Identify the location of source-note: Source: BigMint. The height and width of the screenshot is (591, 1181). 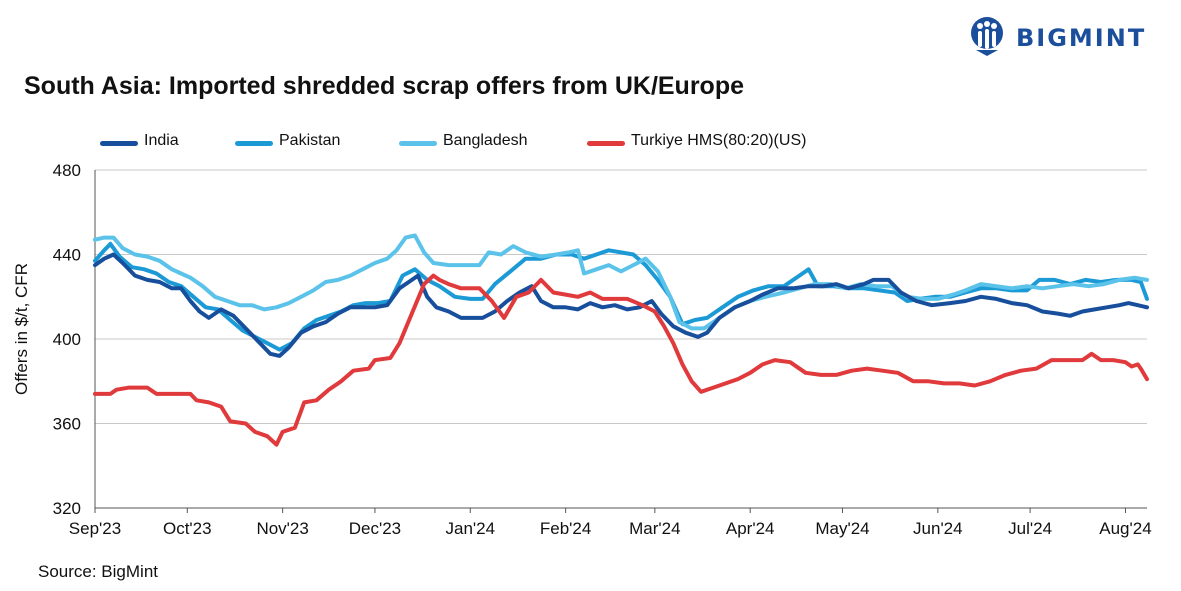
(98, 571).